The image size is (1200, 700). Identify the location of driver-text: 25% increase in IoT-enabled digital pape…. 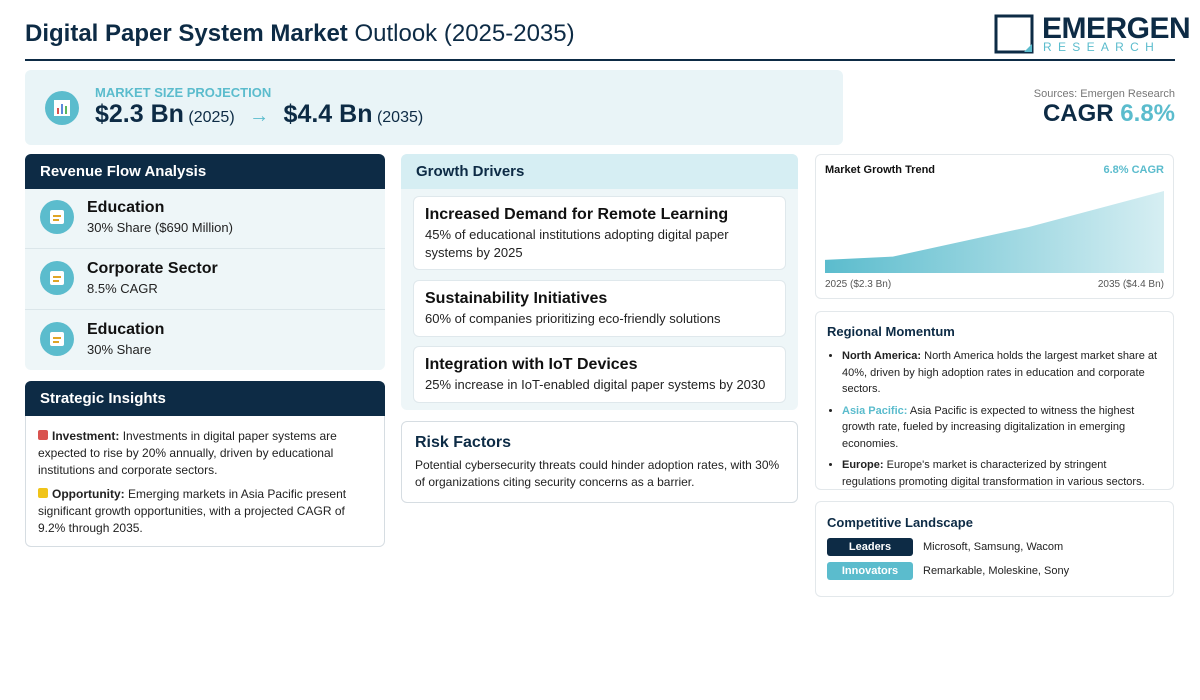
(595, 384).